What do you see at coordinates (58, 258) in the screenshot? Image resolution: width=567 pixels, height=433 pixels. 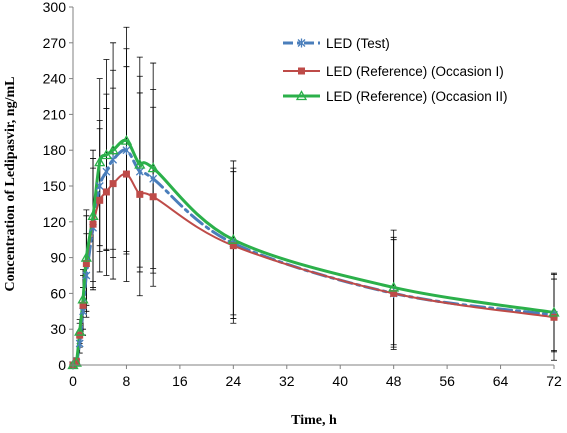 I see `y-tick-label: 90` at bounding box center [58, 258].